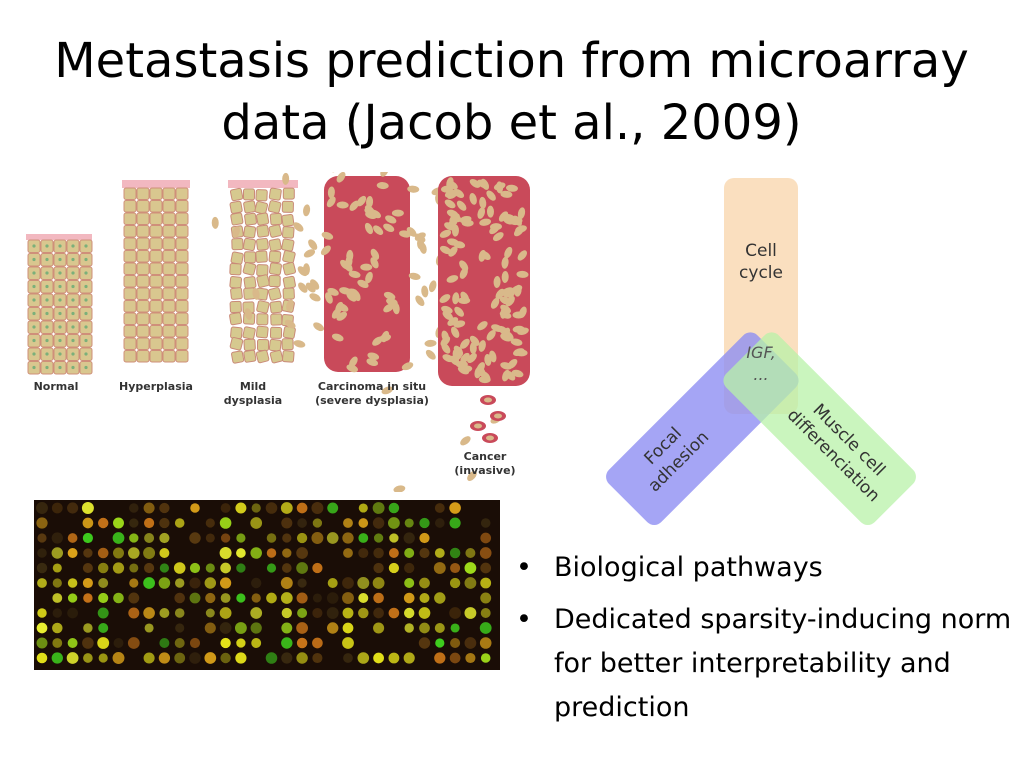 This screenshot has height=767, width=1023. Describe the element at coordinates (264, 583) in the screenshot. I see `microarray-spots-graphic` at that location.